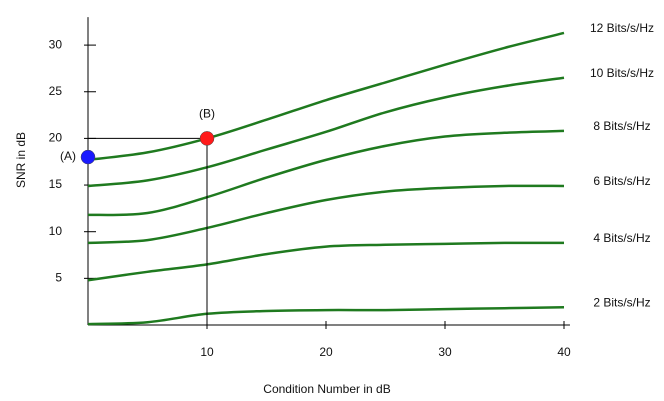 The height and width of the screenshot is (401, 664). Describe the element at coordinates (56, 44) in the screenshot. I see `y-tick-label: 30` at that location.